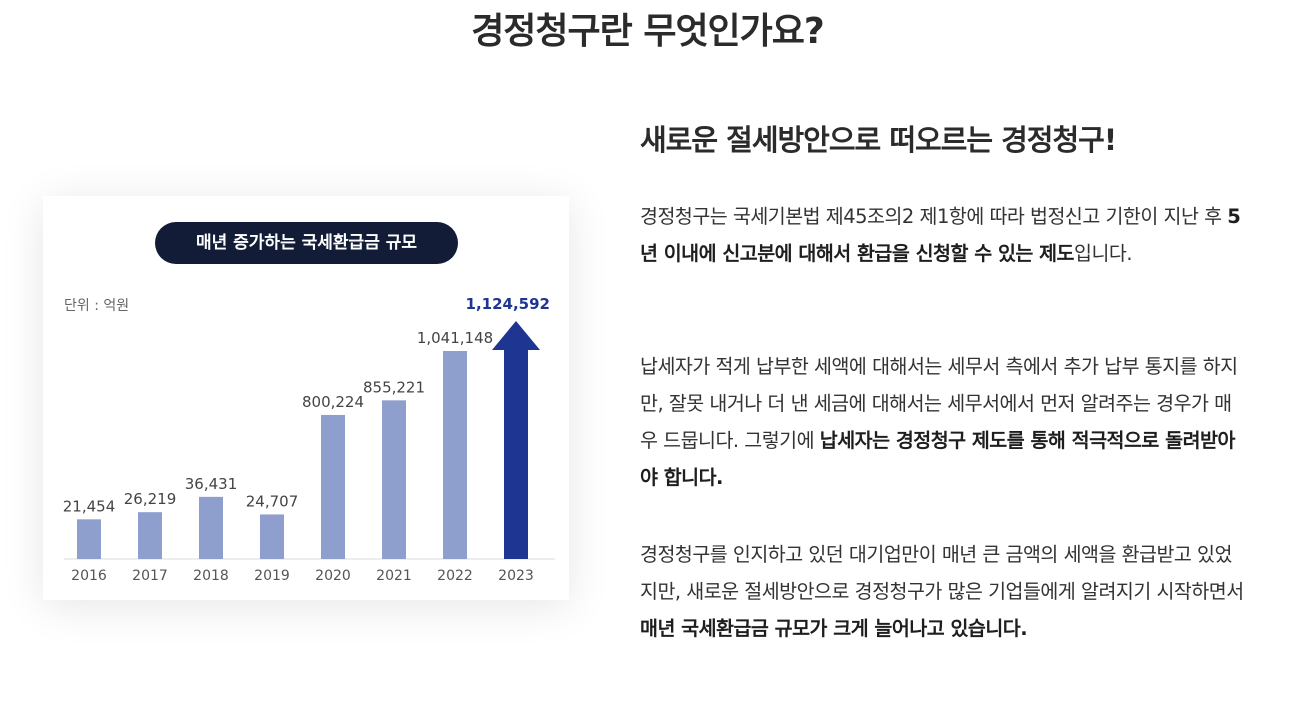 Image resolution: width=1295 pixels, height=711 pixels. I want to click on subtitle-rest: 으로 떠오르는 경정청구!, so click(972, 140).